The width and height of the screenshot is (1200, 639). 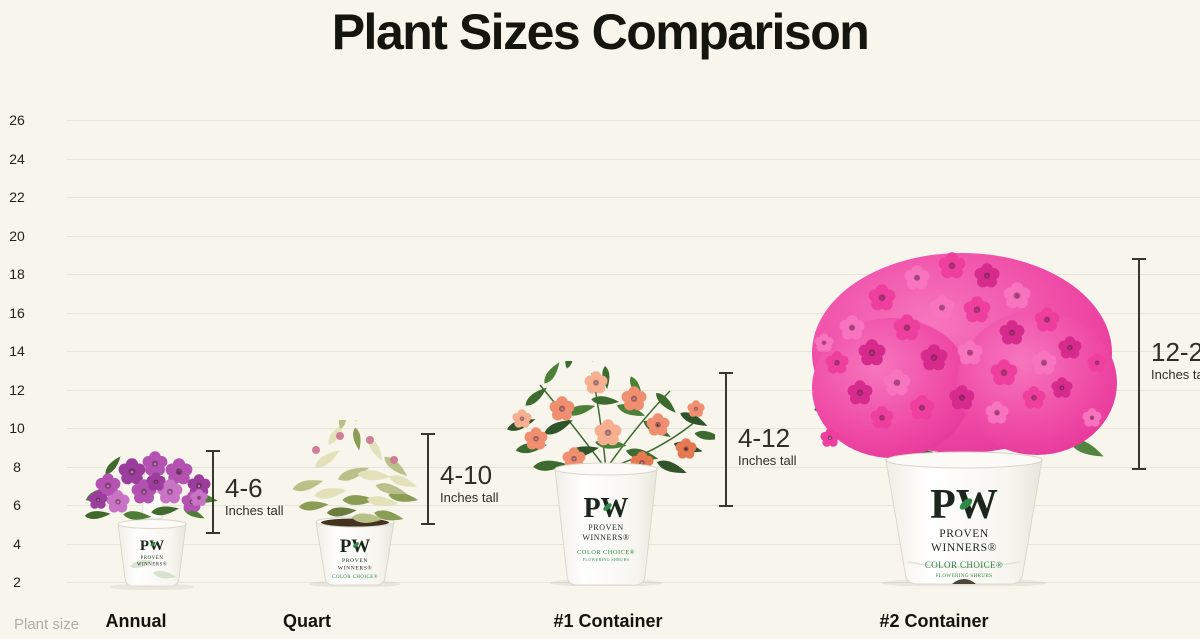 I want to click on measure-label: 4-6 Inches tall, so click(x=254, y=496).